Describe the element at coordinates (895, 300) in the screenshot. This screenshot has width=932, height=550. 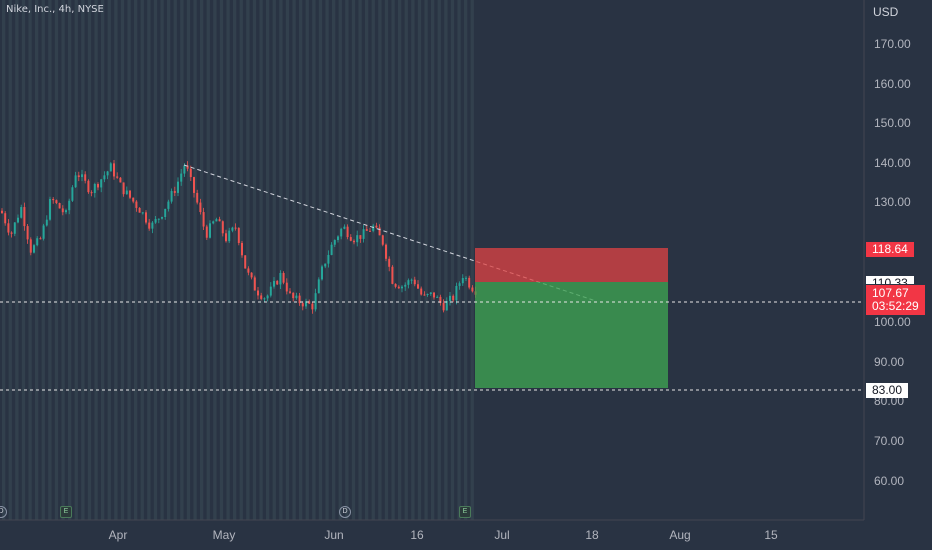
I see `current-price-tag: 107.67 03:52:29` at that location.